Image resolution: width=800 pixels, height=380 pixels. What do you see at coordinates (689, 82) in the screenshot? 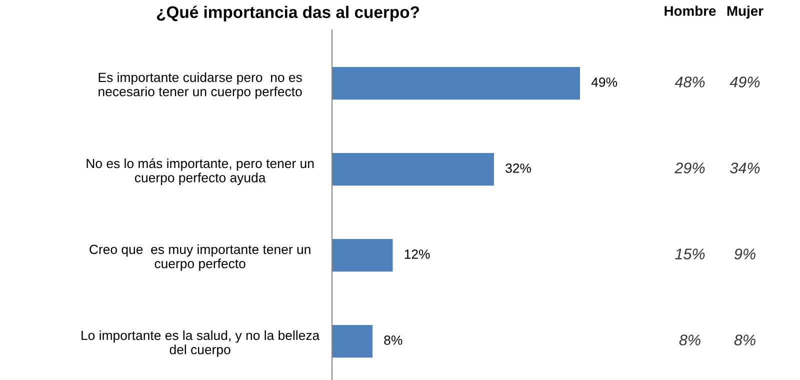
I see `text: 48%` at bounding box center [689, 82].